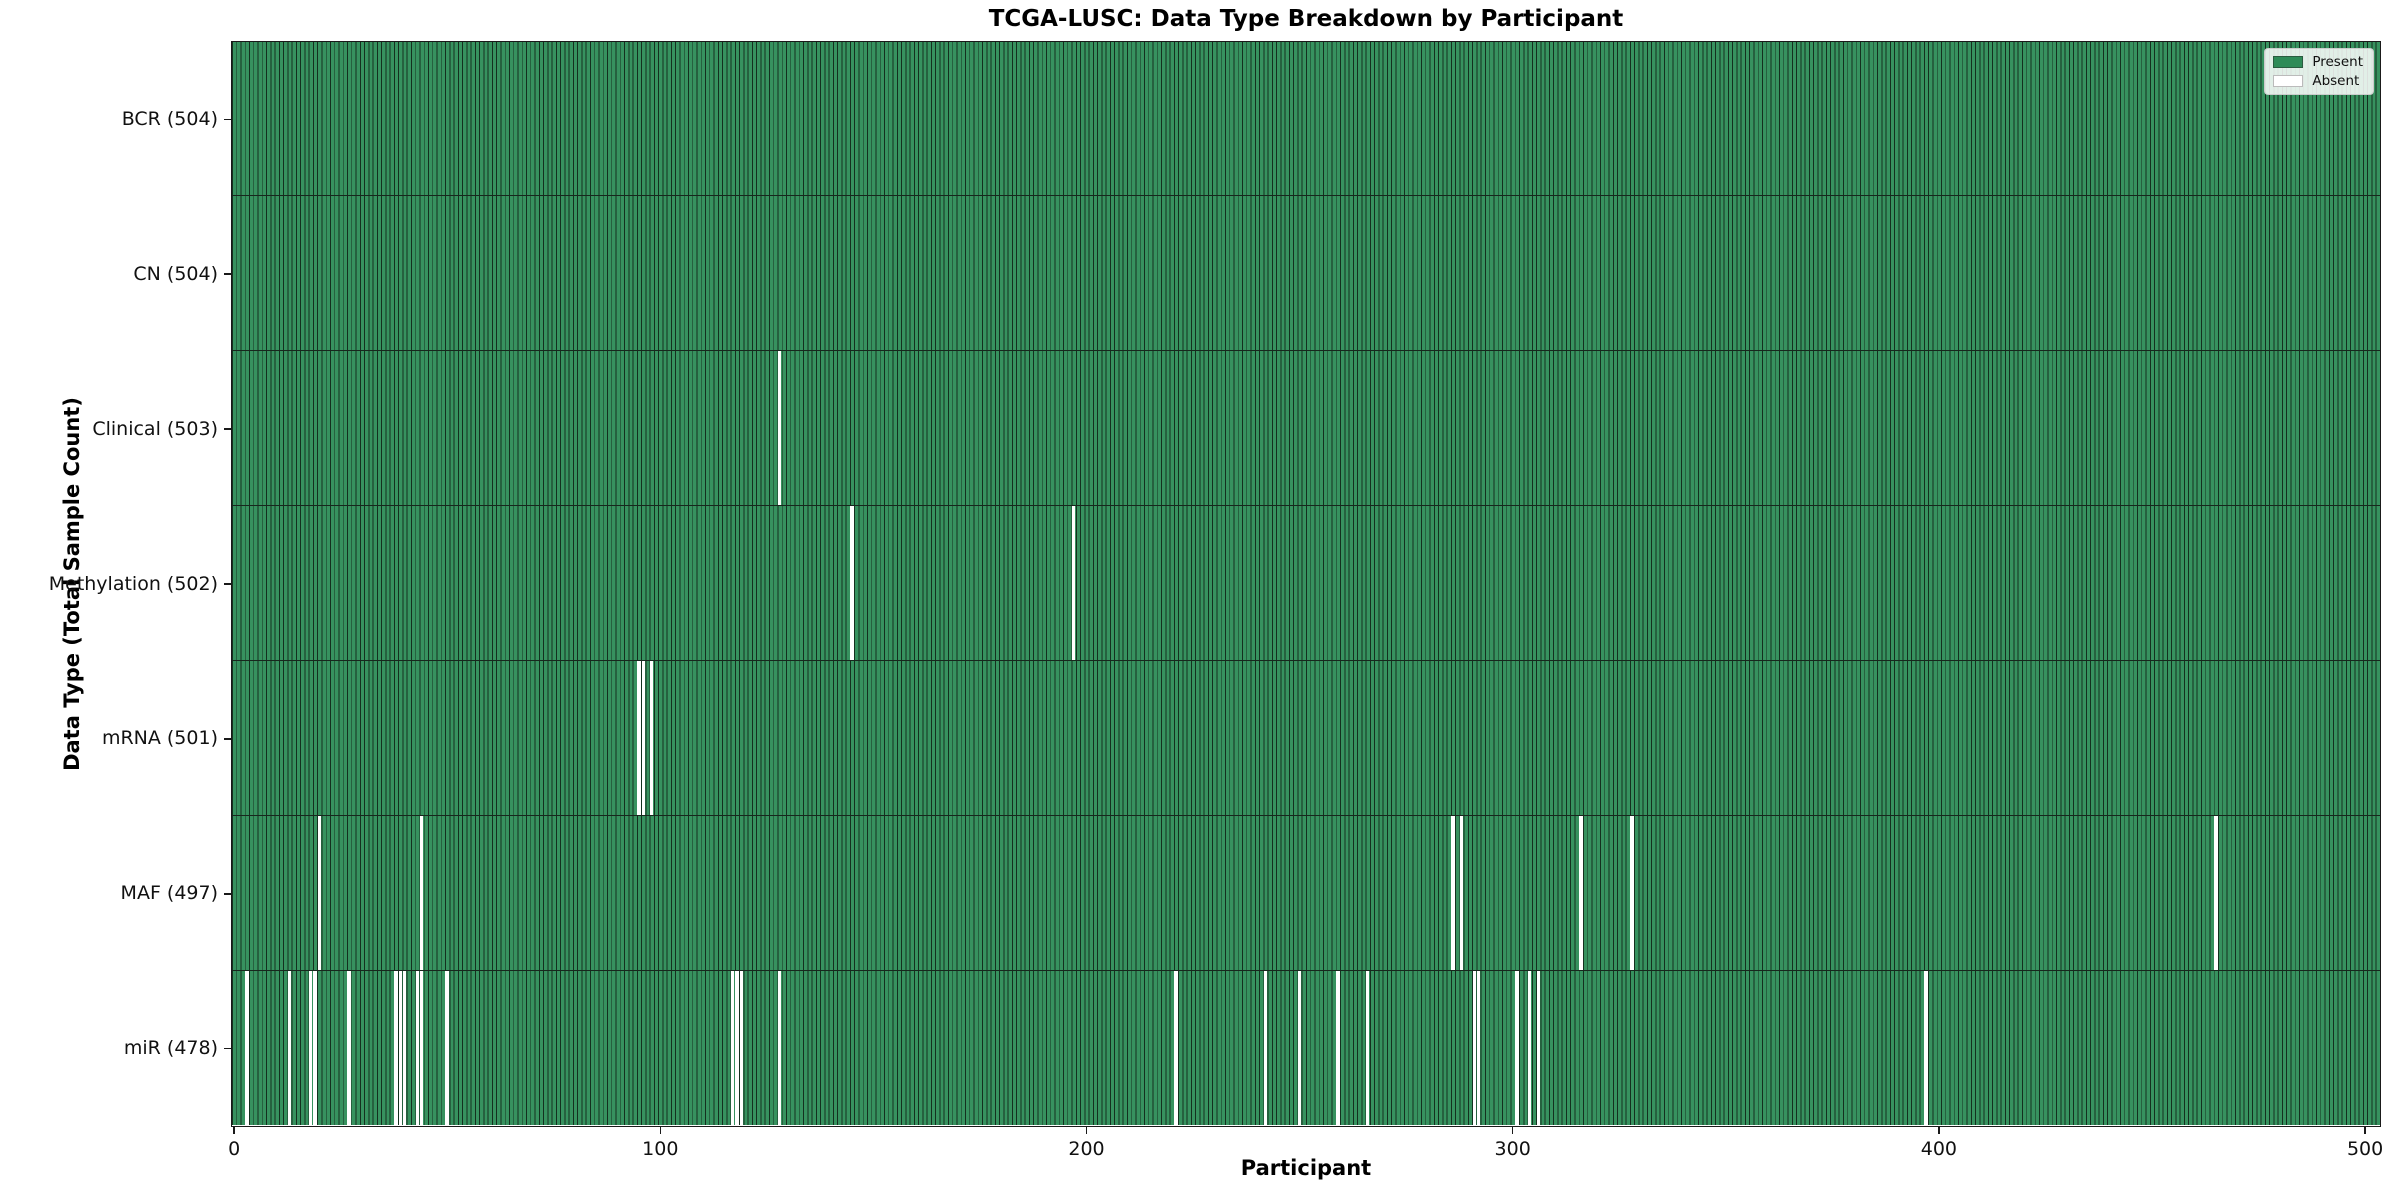  I want to click on x-tick-label-400: 400, so click(1939, 1149).